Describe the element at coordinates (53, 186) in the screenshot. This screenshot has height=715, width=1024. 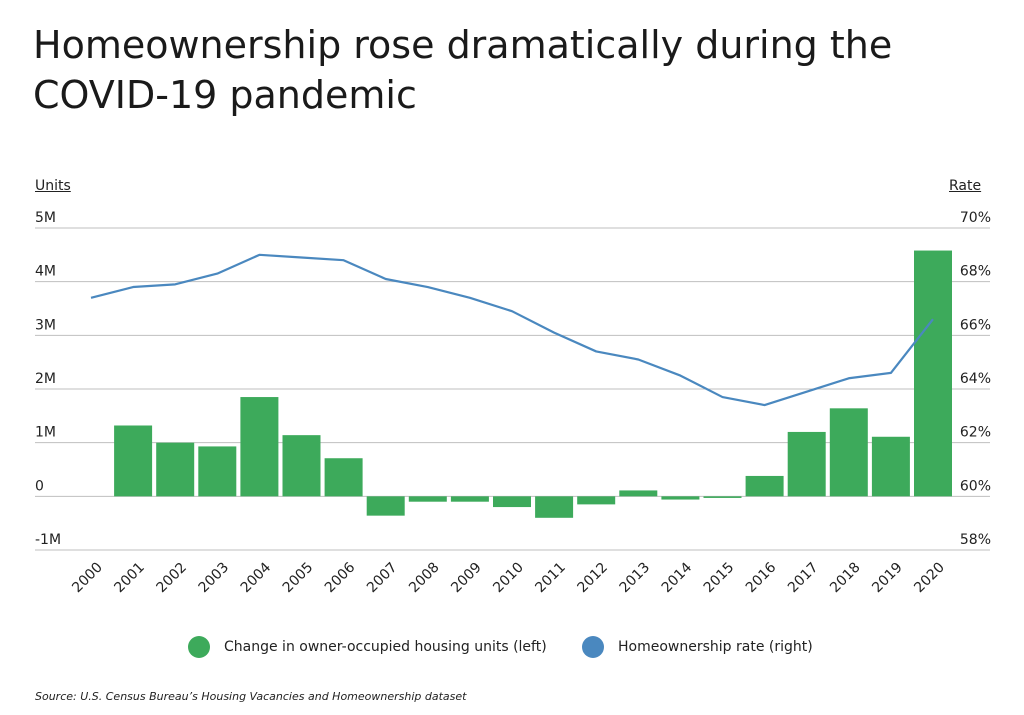
I see `left-axis-title: Units` at that location.